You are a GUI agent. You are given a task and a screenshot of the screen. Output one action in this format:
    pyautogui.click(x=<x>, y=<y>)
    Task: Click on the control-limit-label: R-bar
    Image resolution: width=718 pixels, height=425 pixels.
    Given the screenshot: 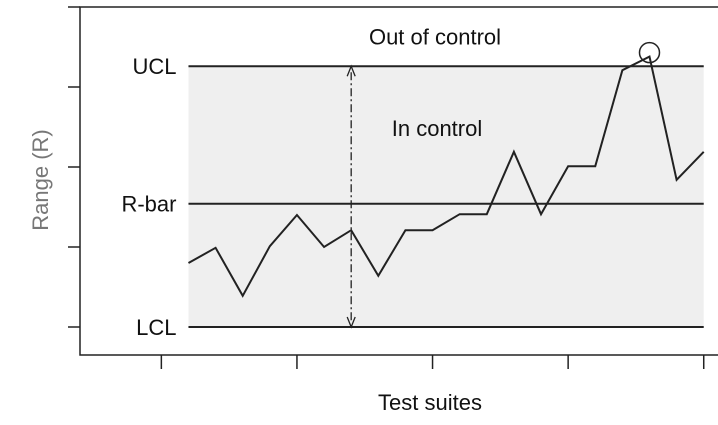 What is the action you would take?
    pyautogui.click(x=148, y=204)
    